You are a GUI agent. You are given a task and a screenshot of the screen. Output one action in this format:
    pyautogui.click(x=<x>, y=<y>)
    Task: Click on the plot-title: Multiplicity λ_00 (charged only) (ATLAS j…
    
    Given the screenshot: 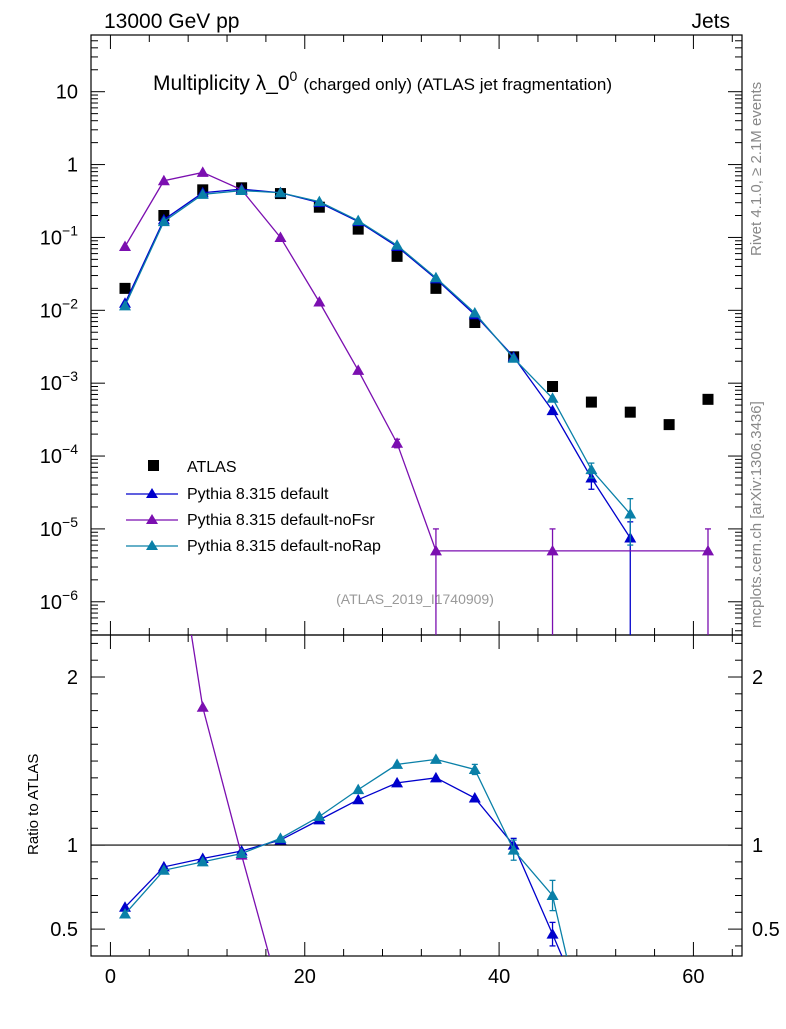 What is the action you would take?
    pyautogui.click(x=382, y=81)
    